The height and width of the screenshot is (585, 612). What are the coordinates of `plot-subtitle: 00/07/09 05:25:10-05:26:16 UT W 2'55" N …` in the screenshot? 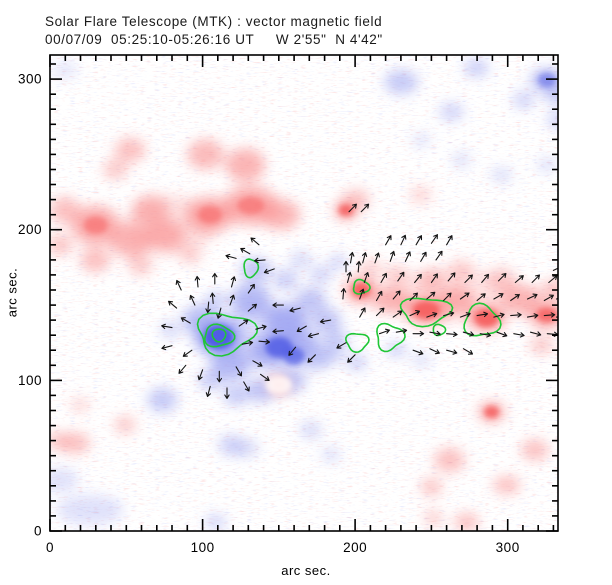 It's located at (214, 39).